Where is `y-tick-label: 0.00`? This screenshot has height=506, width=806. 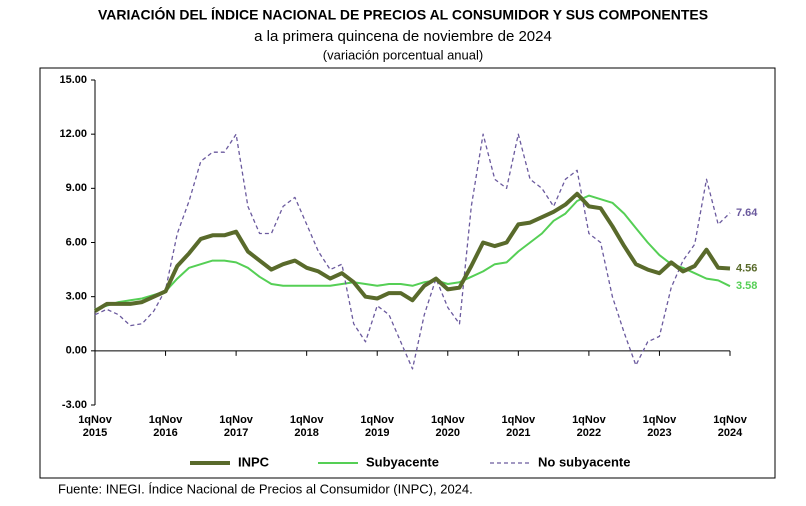 y-tick-label: 0.00 is located at coordinates (76, 351).